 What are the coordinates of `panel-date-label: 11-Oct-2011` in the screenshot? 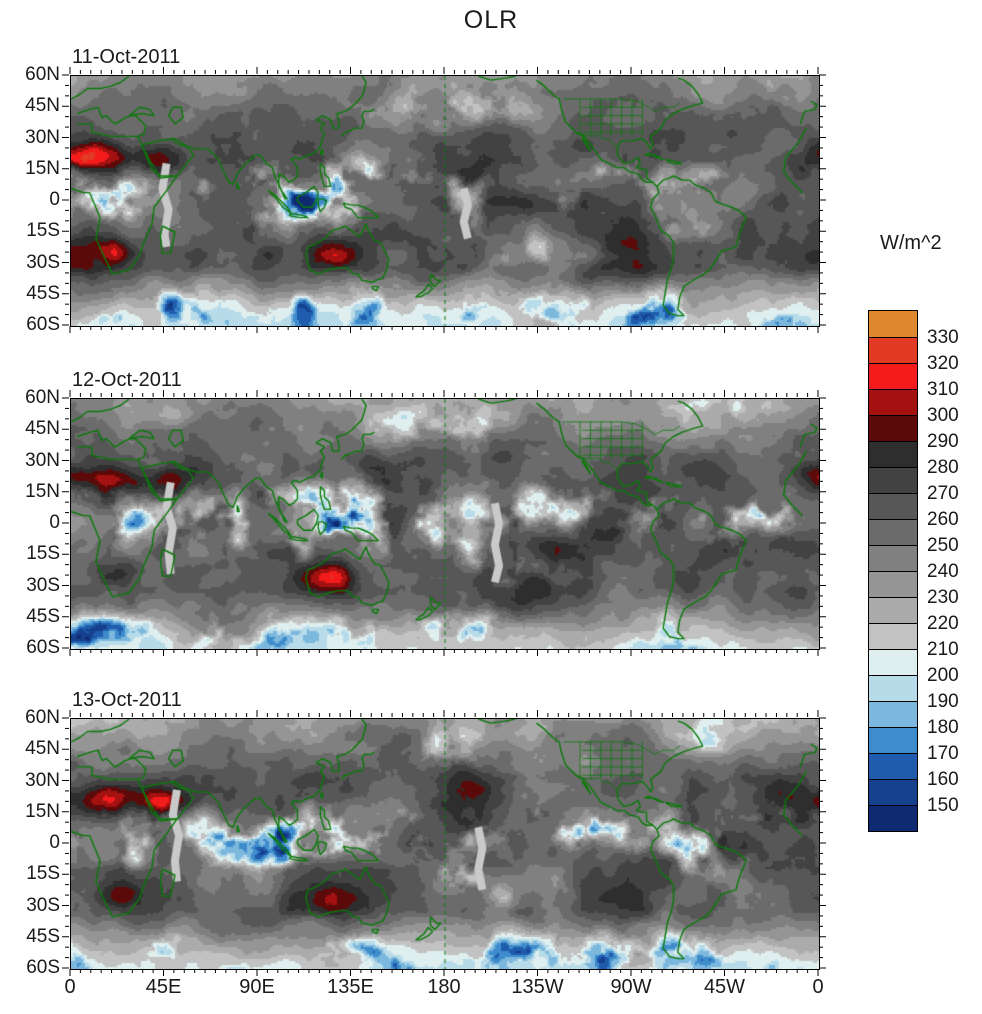 It's located at (126, 57).